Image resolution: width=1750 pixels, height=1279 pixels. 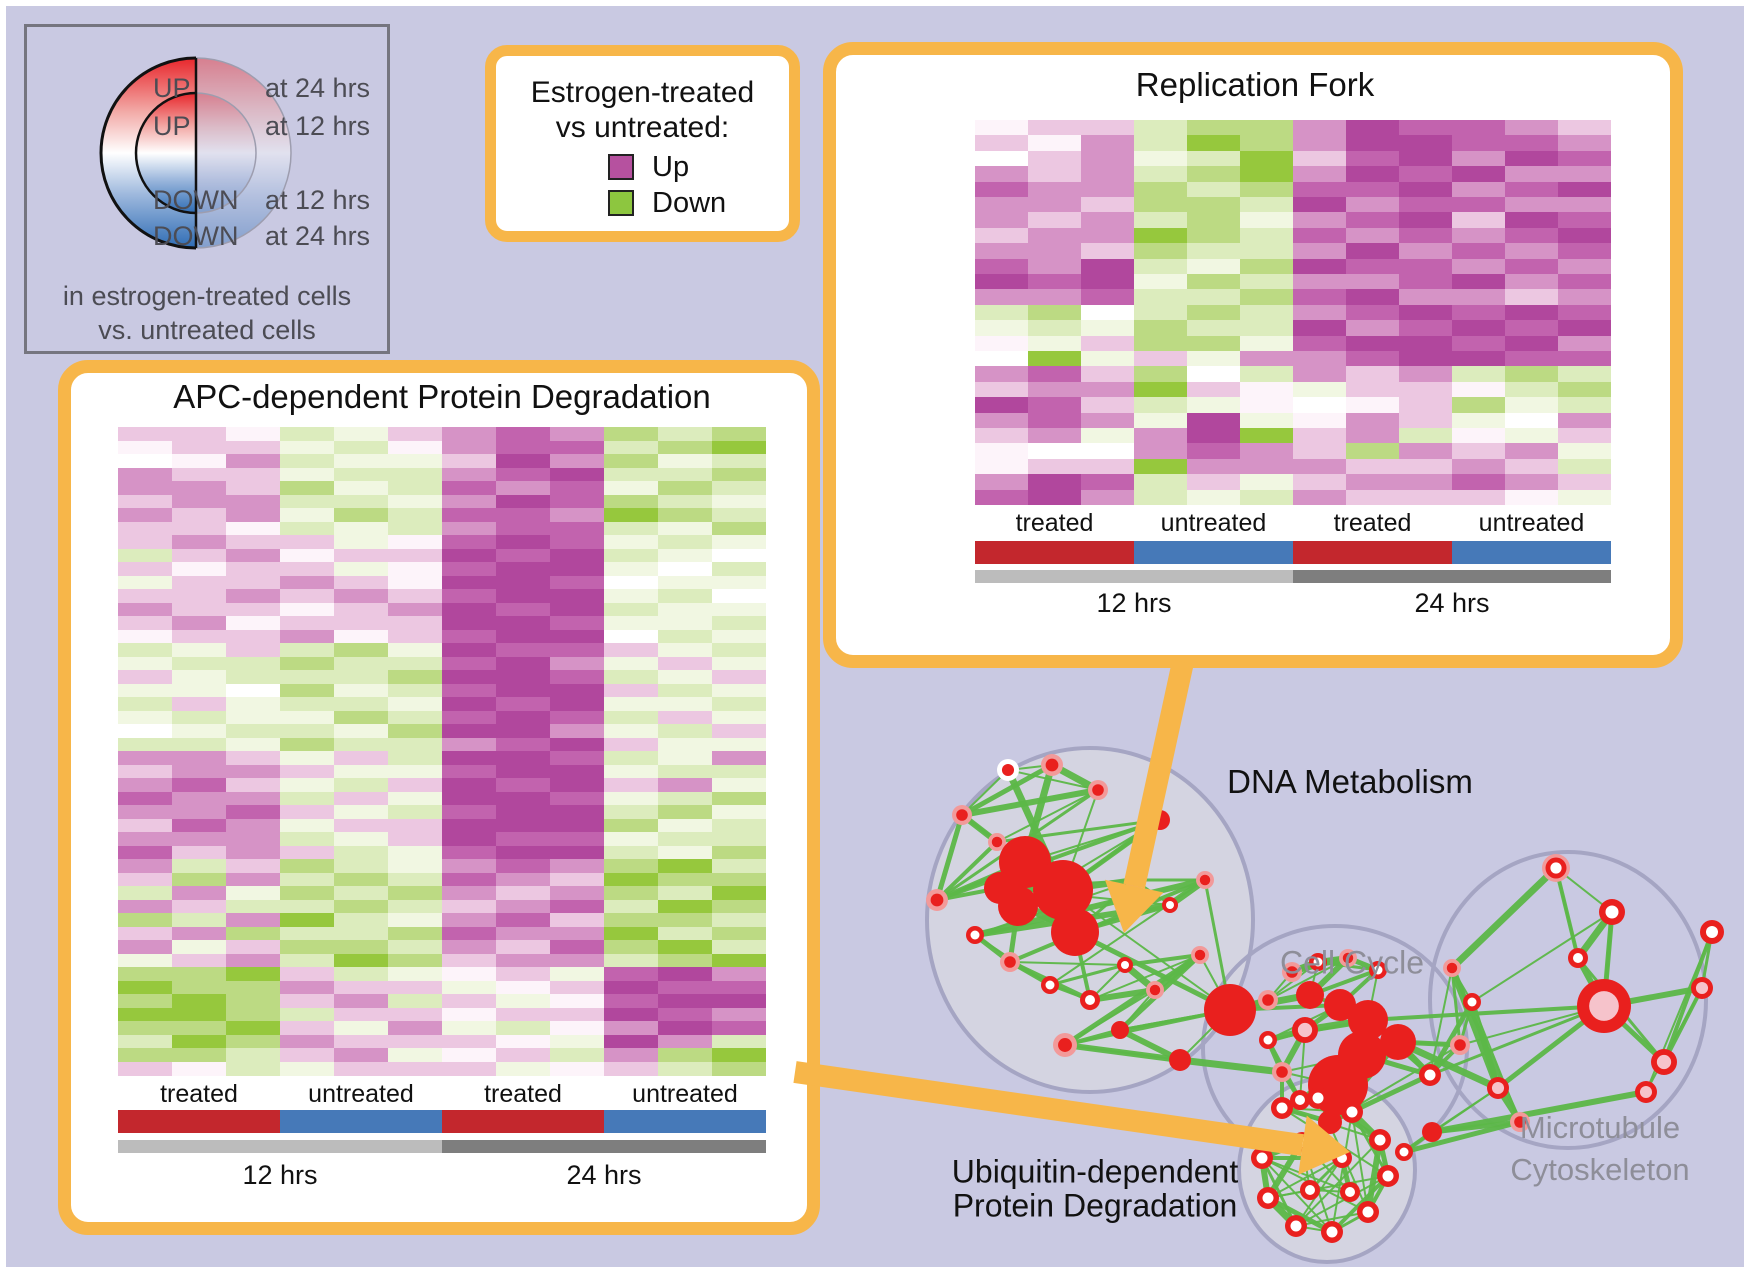 I want to click on legend-row-down24: DOWN at 24 hrs, so click(x=207, y=236).